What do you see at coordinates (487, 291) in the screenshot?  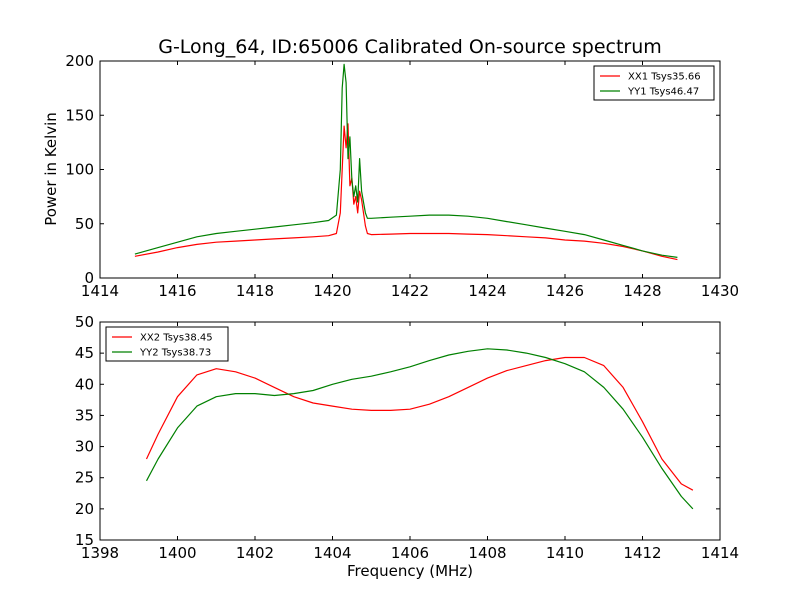 I see `top-x-tick-label: 1424` at bounding box center [487, 291].